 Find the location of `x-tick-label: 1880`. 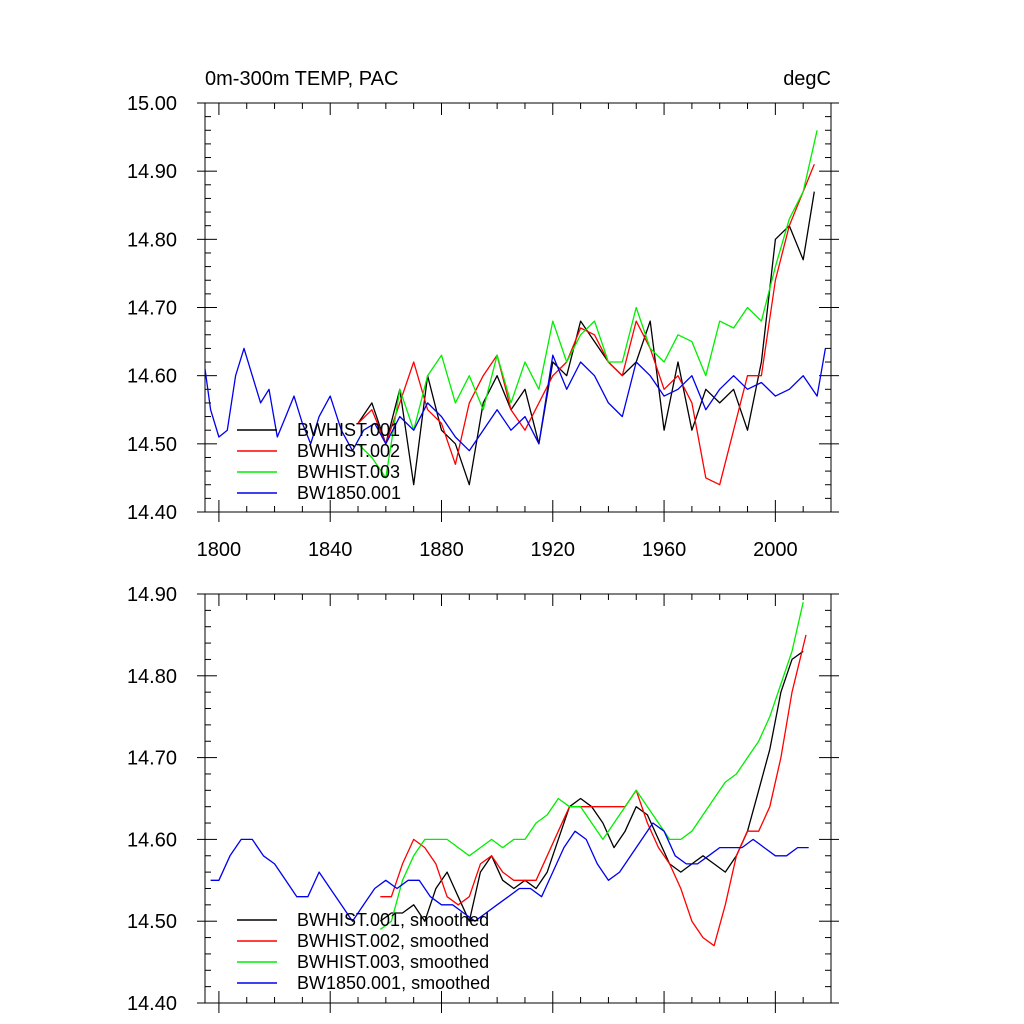

x-tick-label: 1880 is located at coordinates (441, 550).